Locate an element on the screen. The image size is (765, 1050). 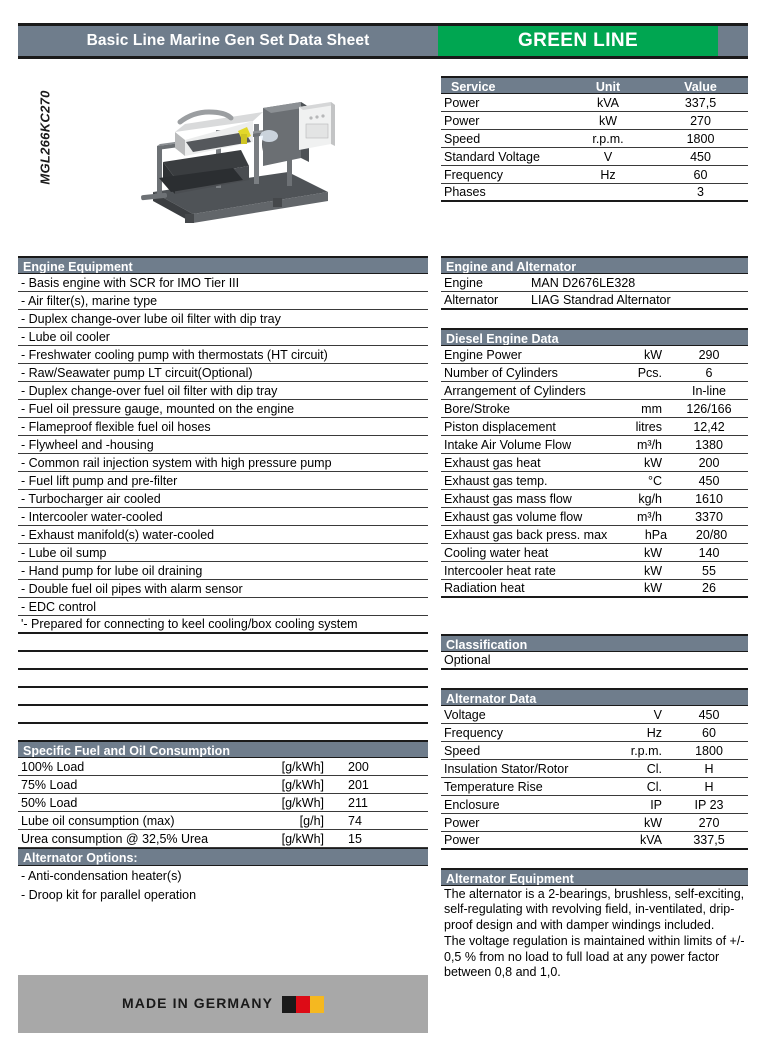
list-item: - Intercooler water-cooled is located at coordinates (223, 517).